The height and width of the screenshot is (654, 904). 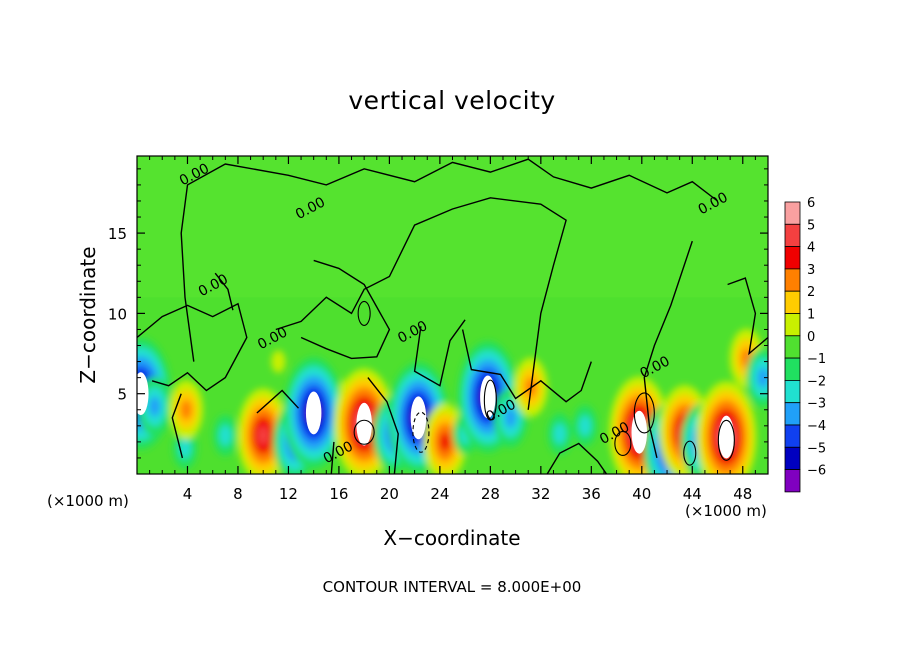 I want to click on x-tick-label: 12, so click(x=288, y=494).